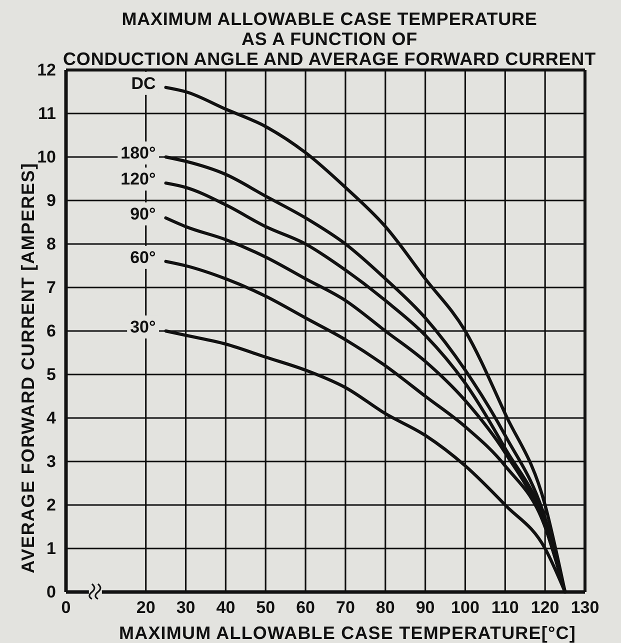 Image resolution: width=621 pixels, height=643 pixels. Describe the element at coordinates (545, 608) in the screenshot. I see `x-tick-label: 120` at that location.